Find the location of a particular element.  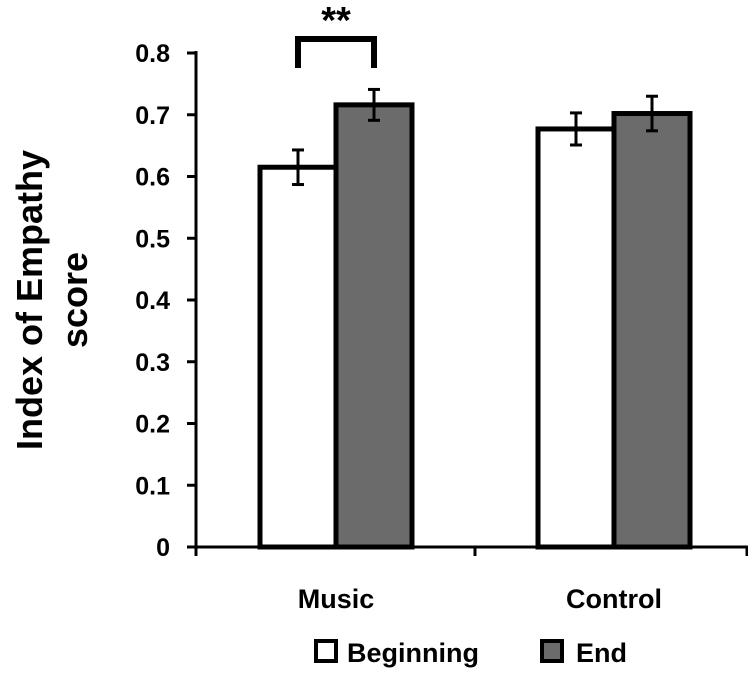

legend: Beginning End is located at coordinates (470, 653).